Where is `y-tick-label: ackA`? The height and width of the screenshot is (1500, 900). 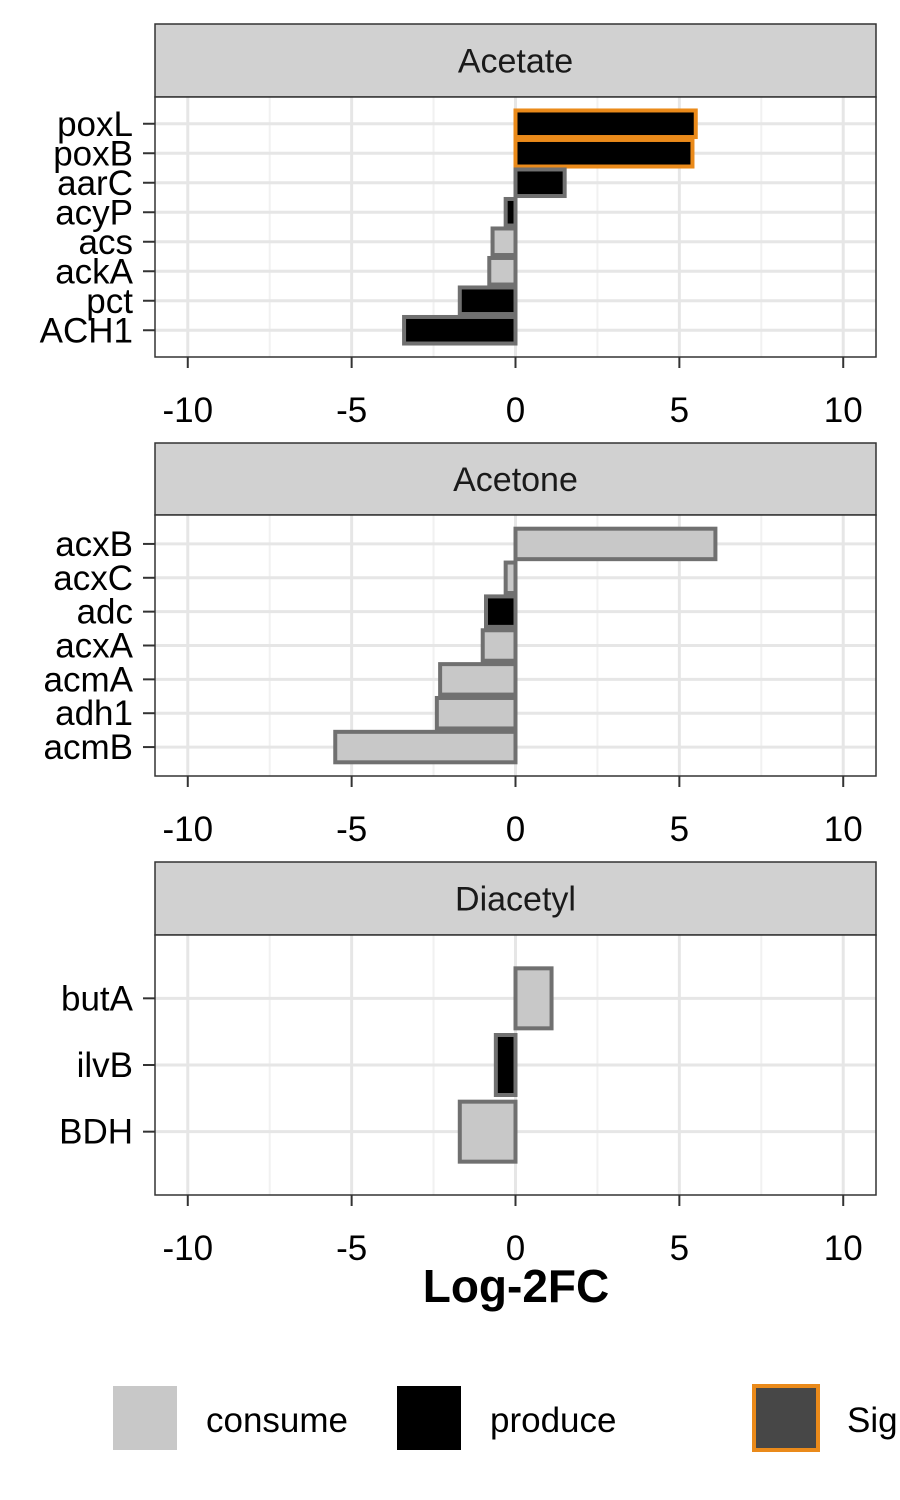
y-tick-label: ackA is located at coordinates (94, 271).